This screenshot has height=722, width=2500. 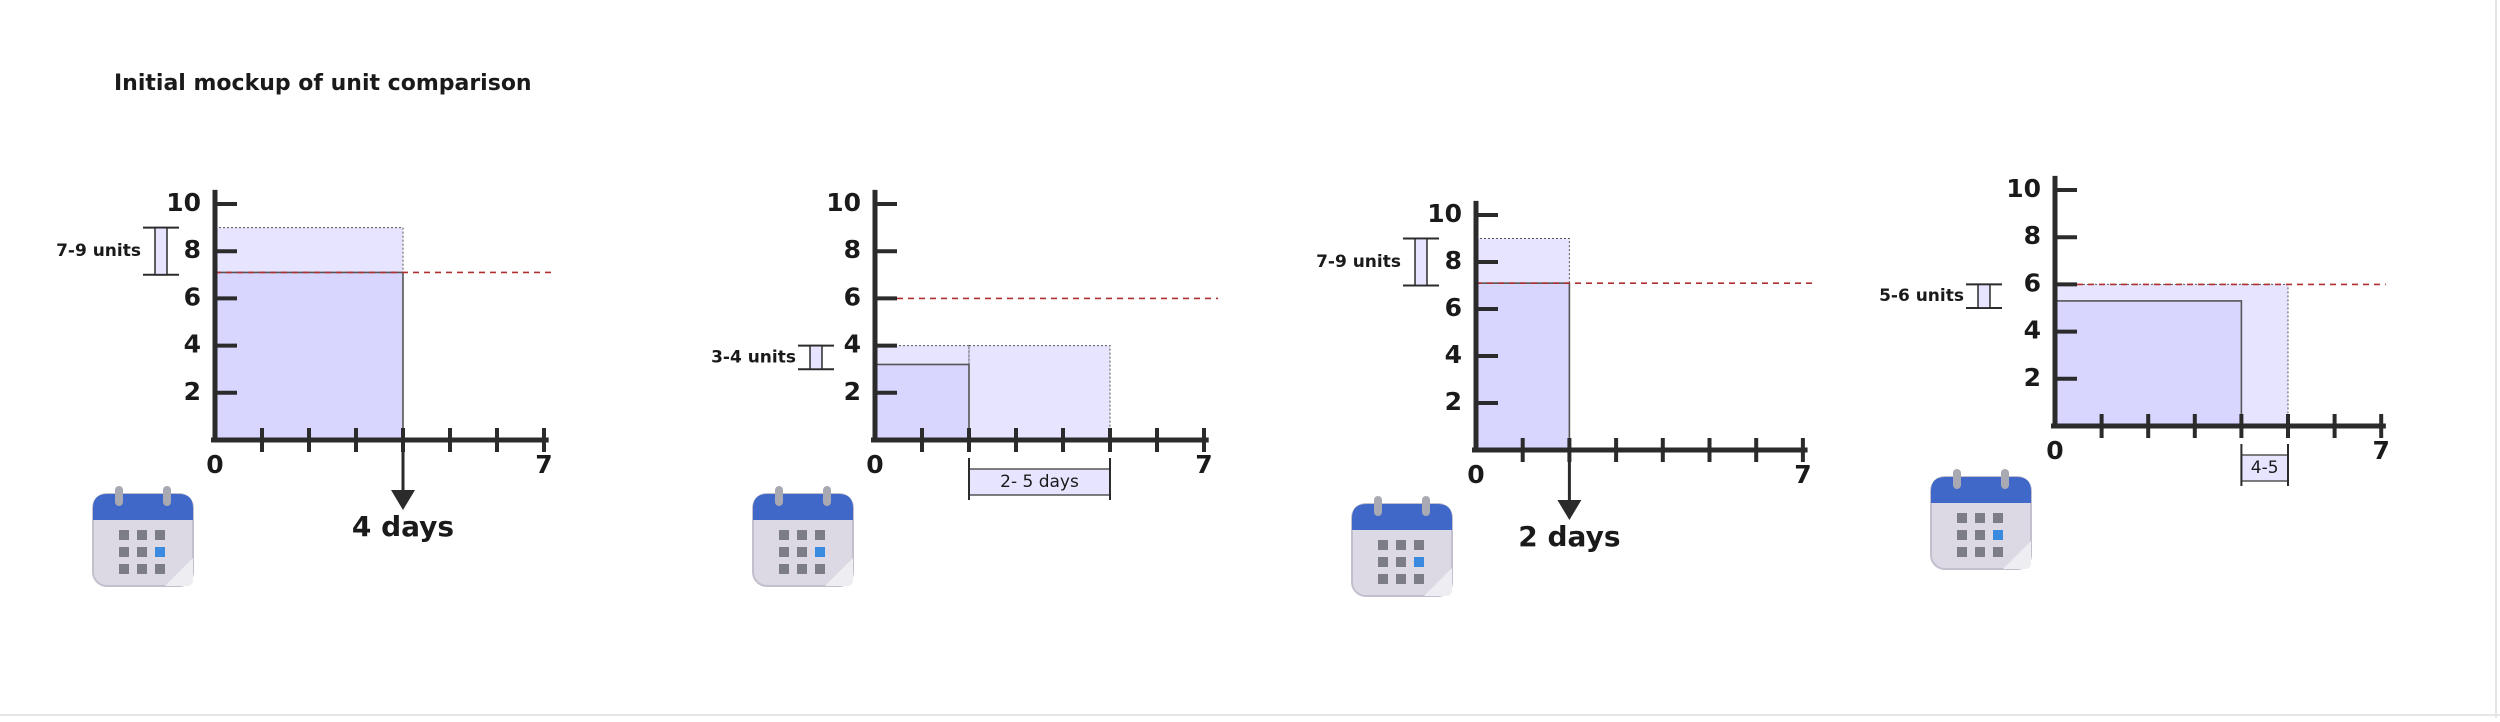 I want to click on page-title: Initial mockup of unit comparison, so click(x=323, y=83).